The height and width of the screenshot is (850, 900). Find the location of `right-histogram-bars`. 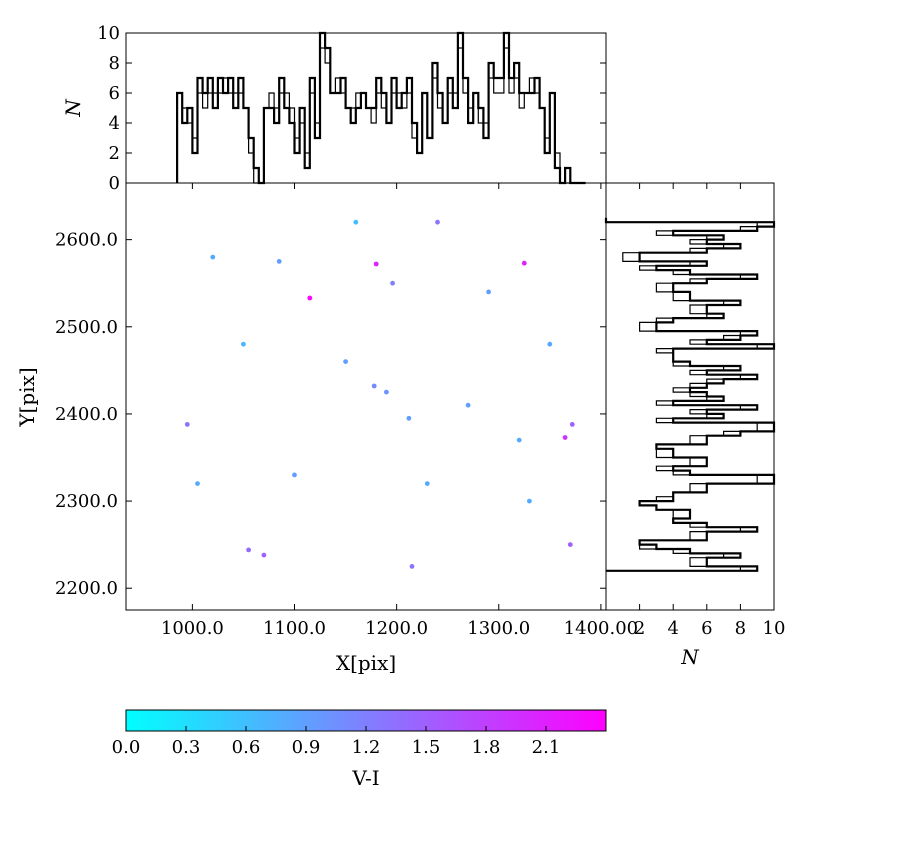

right-histogram-bars is located at coordinates (690, 394).